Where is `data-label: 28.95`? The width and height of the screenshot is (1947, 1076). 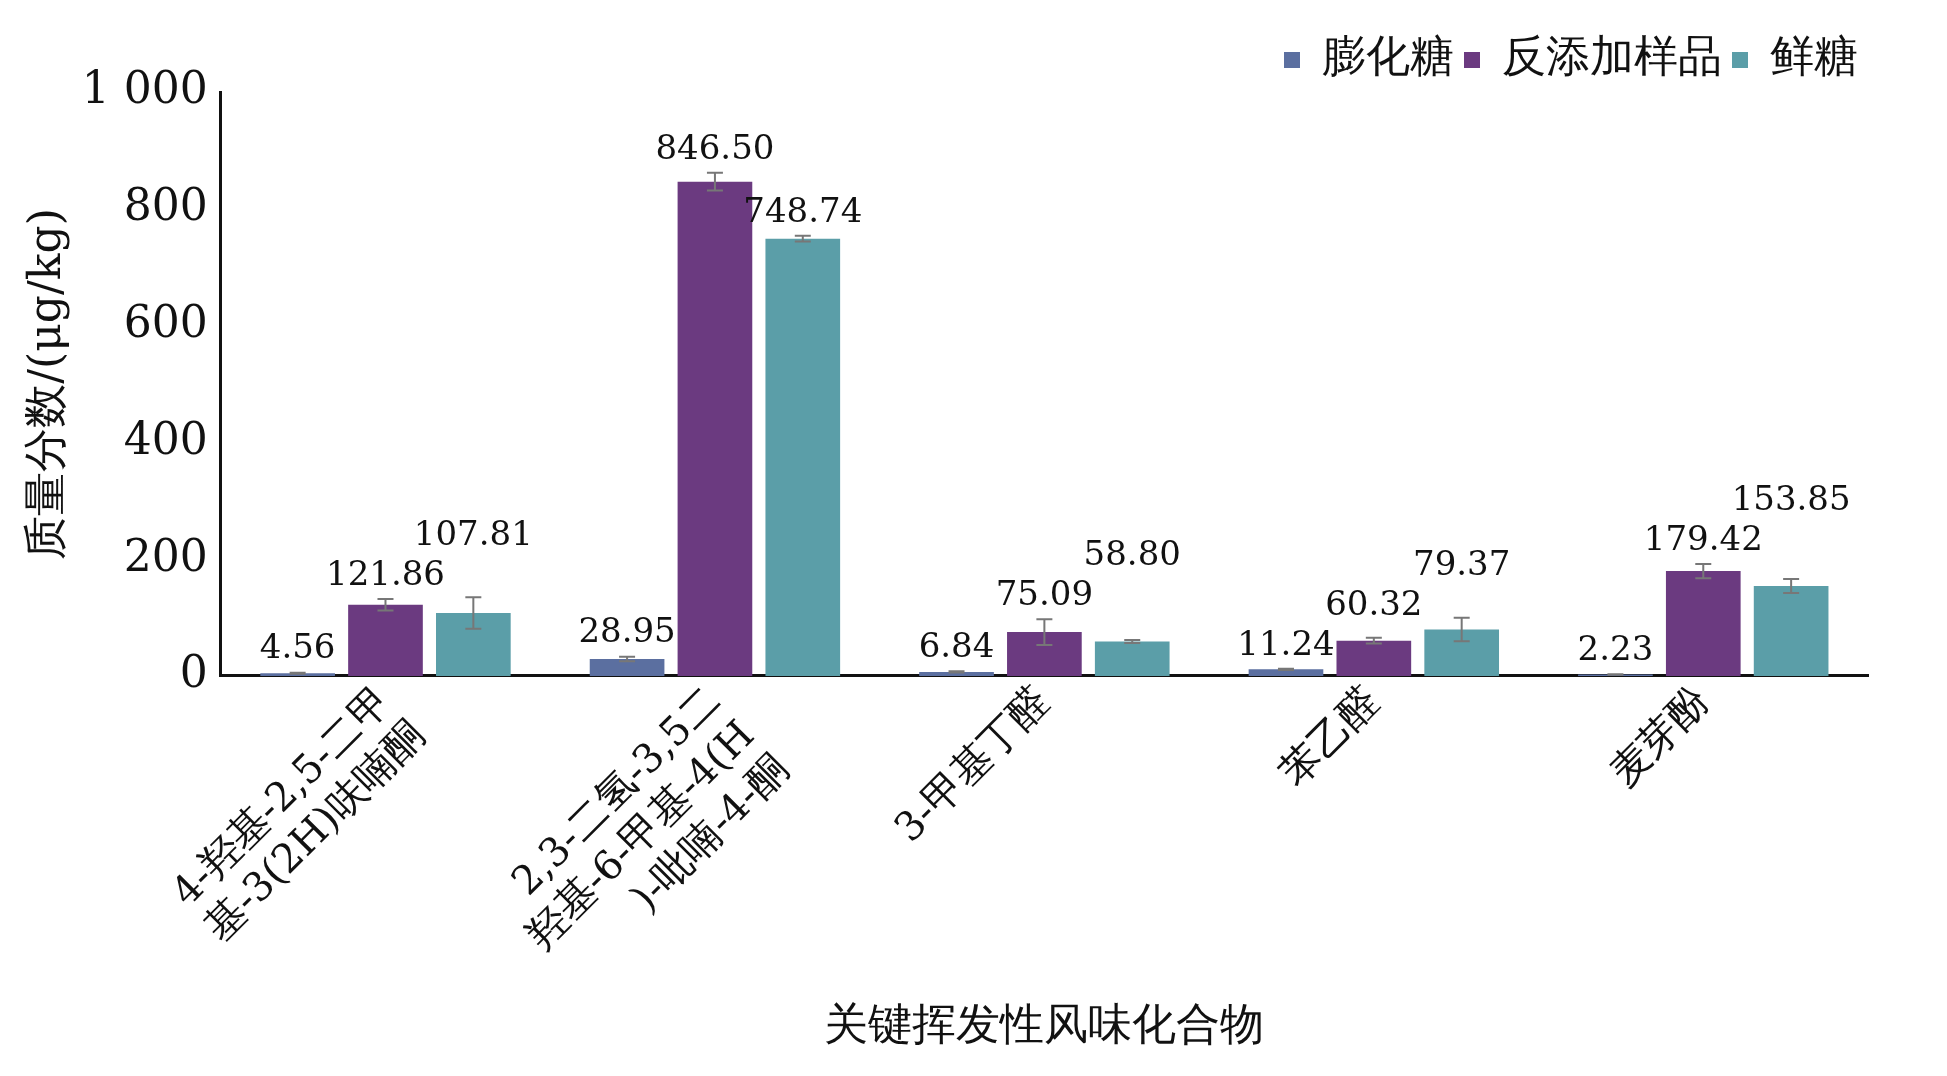
data-label: 28.95 is located at coordinates (627, 630).